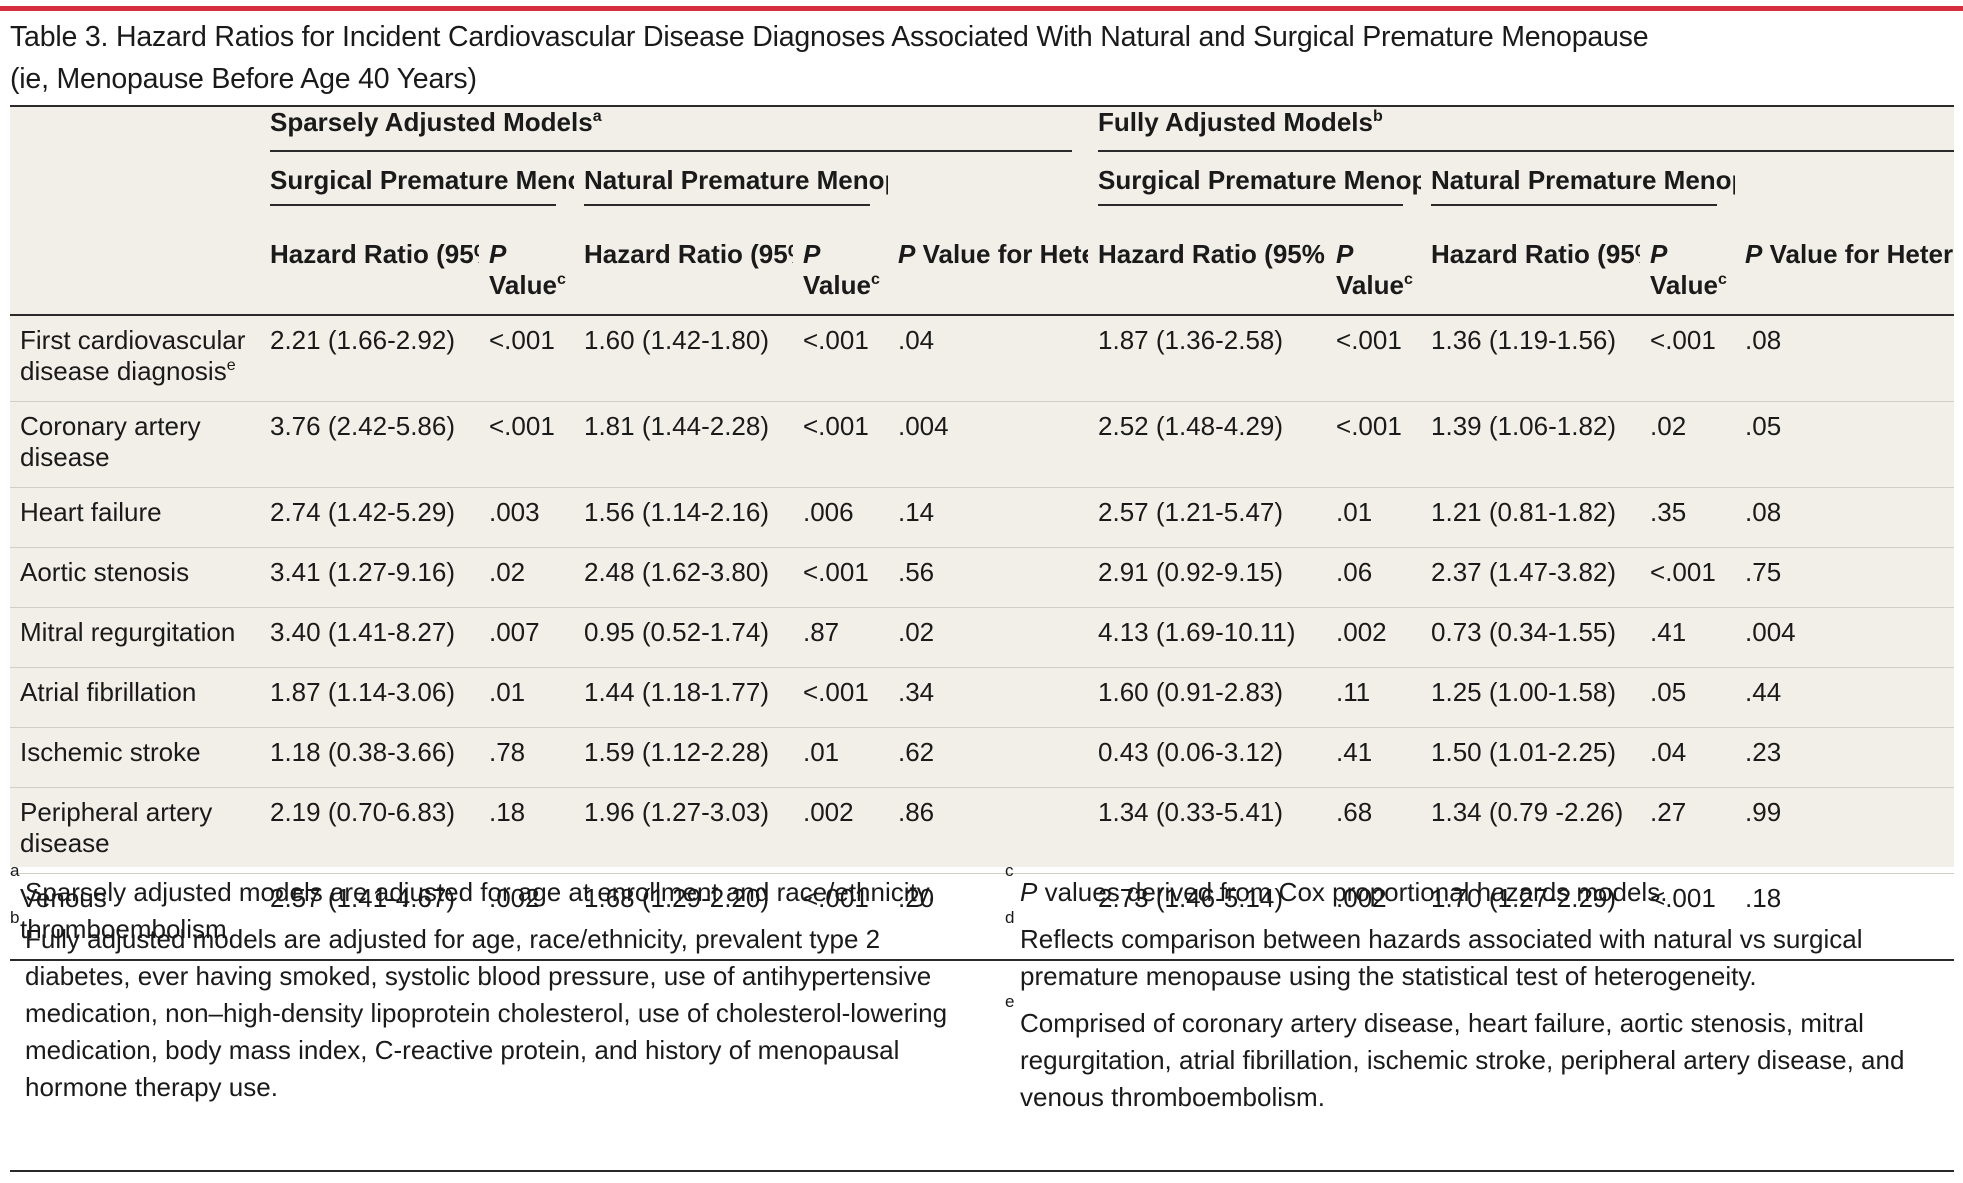 This screenshot has width=1963, height=1183. I want to click on sparse-p-heterogeneity: .56, so click(988, 577).